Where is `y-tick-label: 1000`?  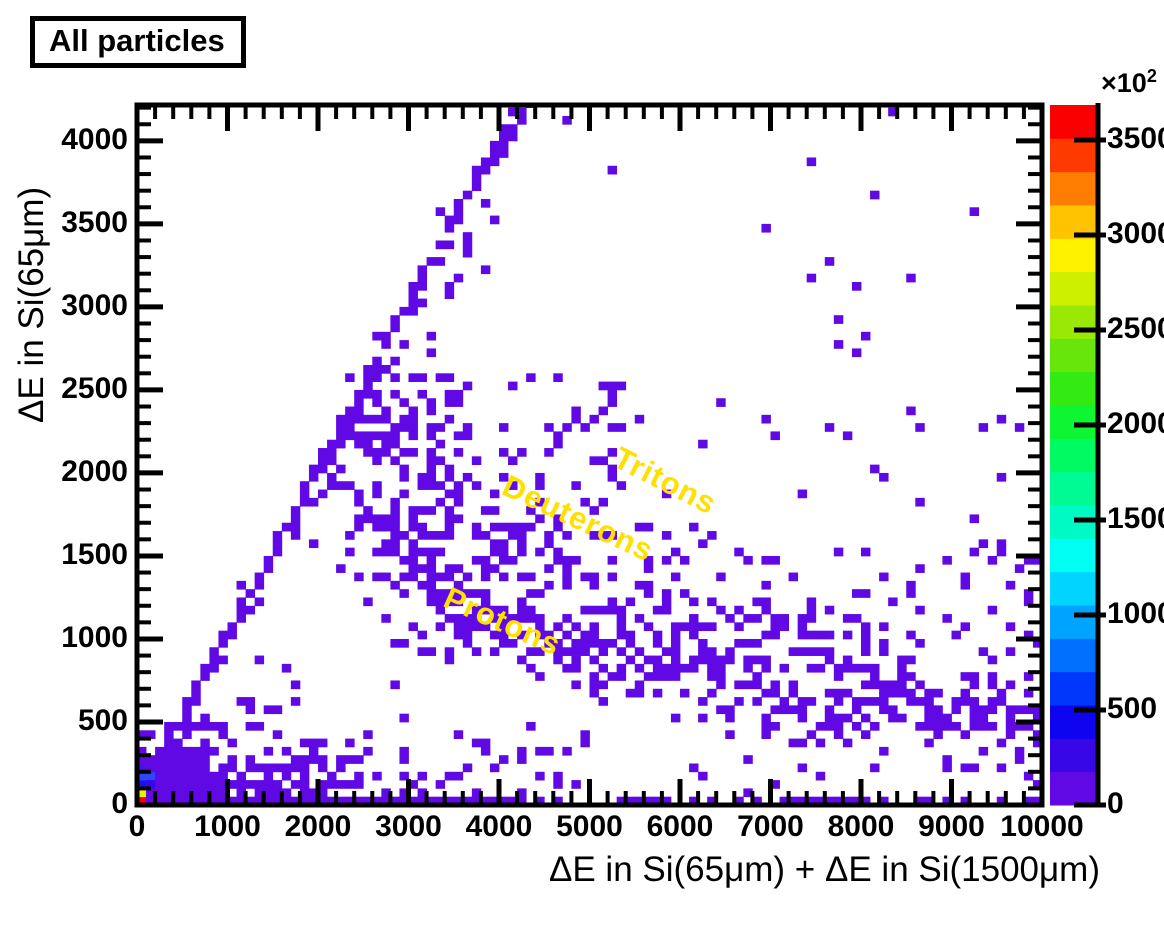 y-tick-label: 1000 is located at coordinates (94, 637).